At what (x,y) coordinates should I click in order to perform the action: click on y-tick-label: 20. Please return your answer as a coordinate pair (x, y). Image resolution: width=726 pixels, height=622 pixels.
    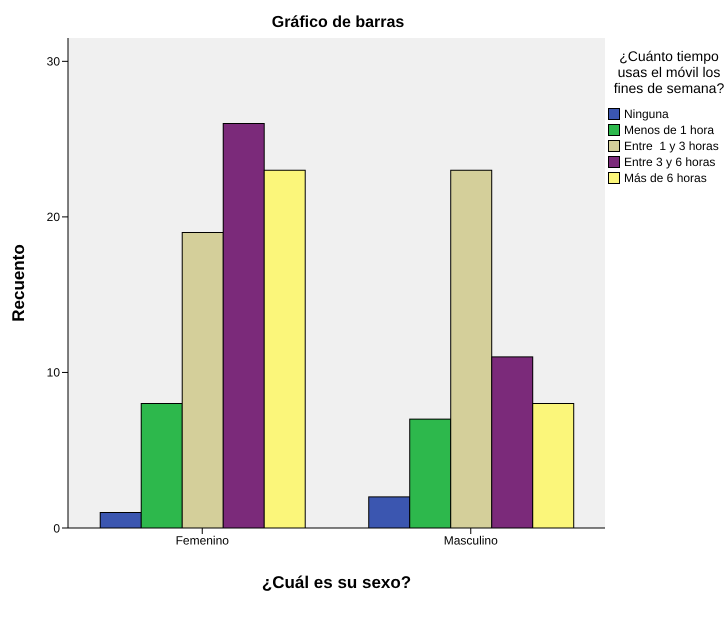
    Looking at the image, I should click on (53, 217).